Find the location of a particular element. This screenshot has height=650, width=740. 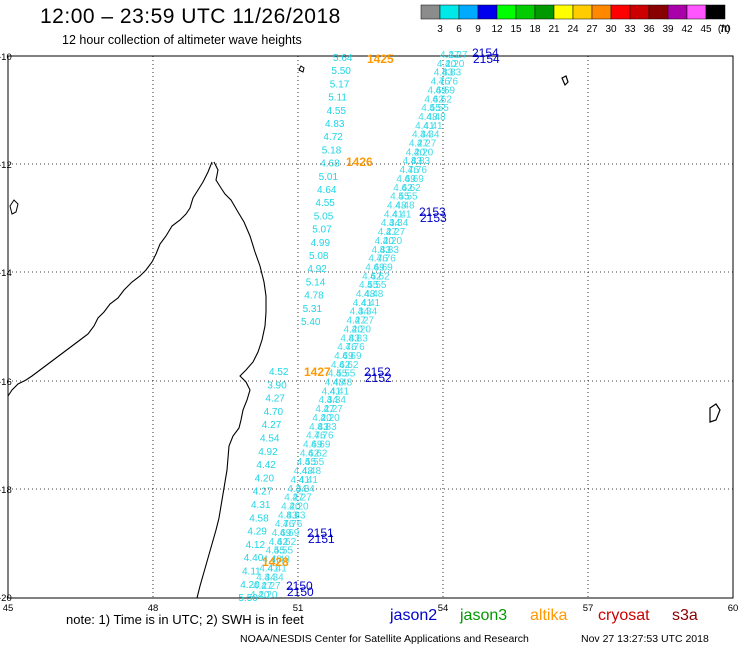

wave-height-value: 5.50 is located at coordinates (248, 598).